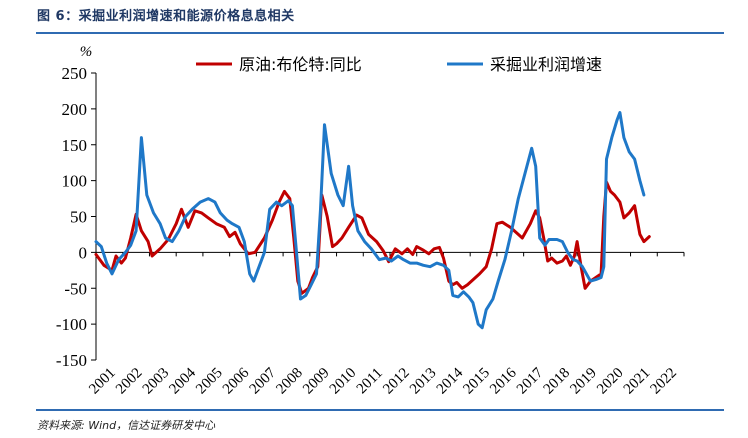 Image resolution: width=748 pixels, height=438 pixels. I want to click on x-tick-label: 2017, so click(530, 381).